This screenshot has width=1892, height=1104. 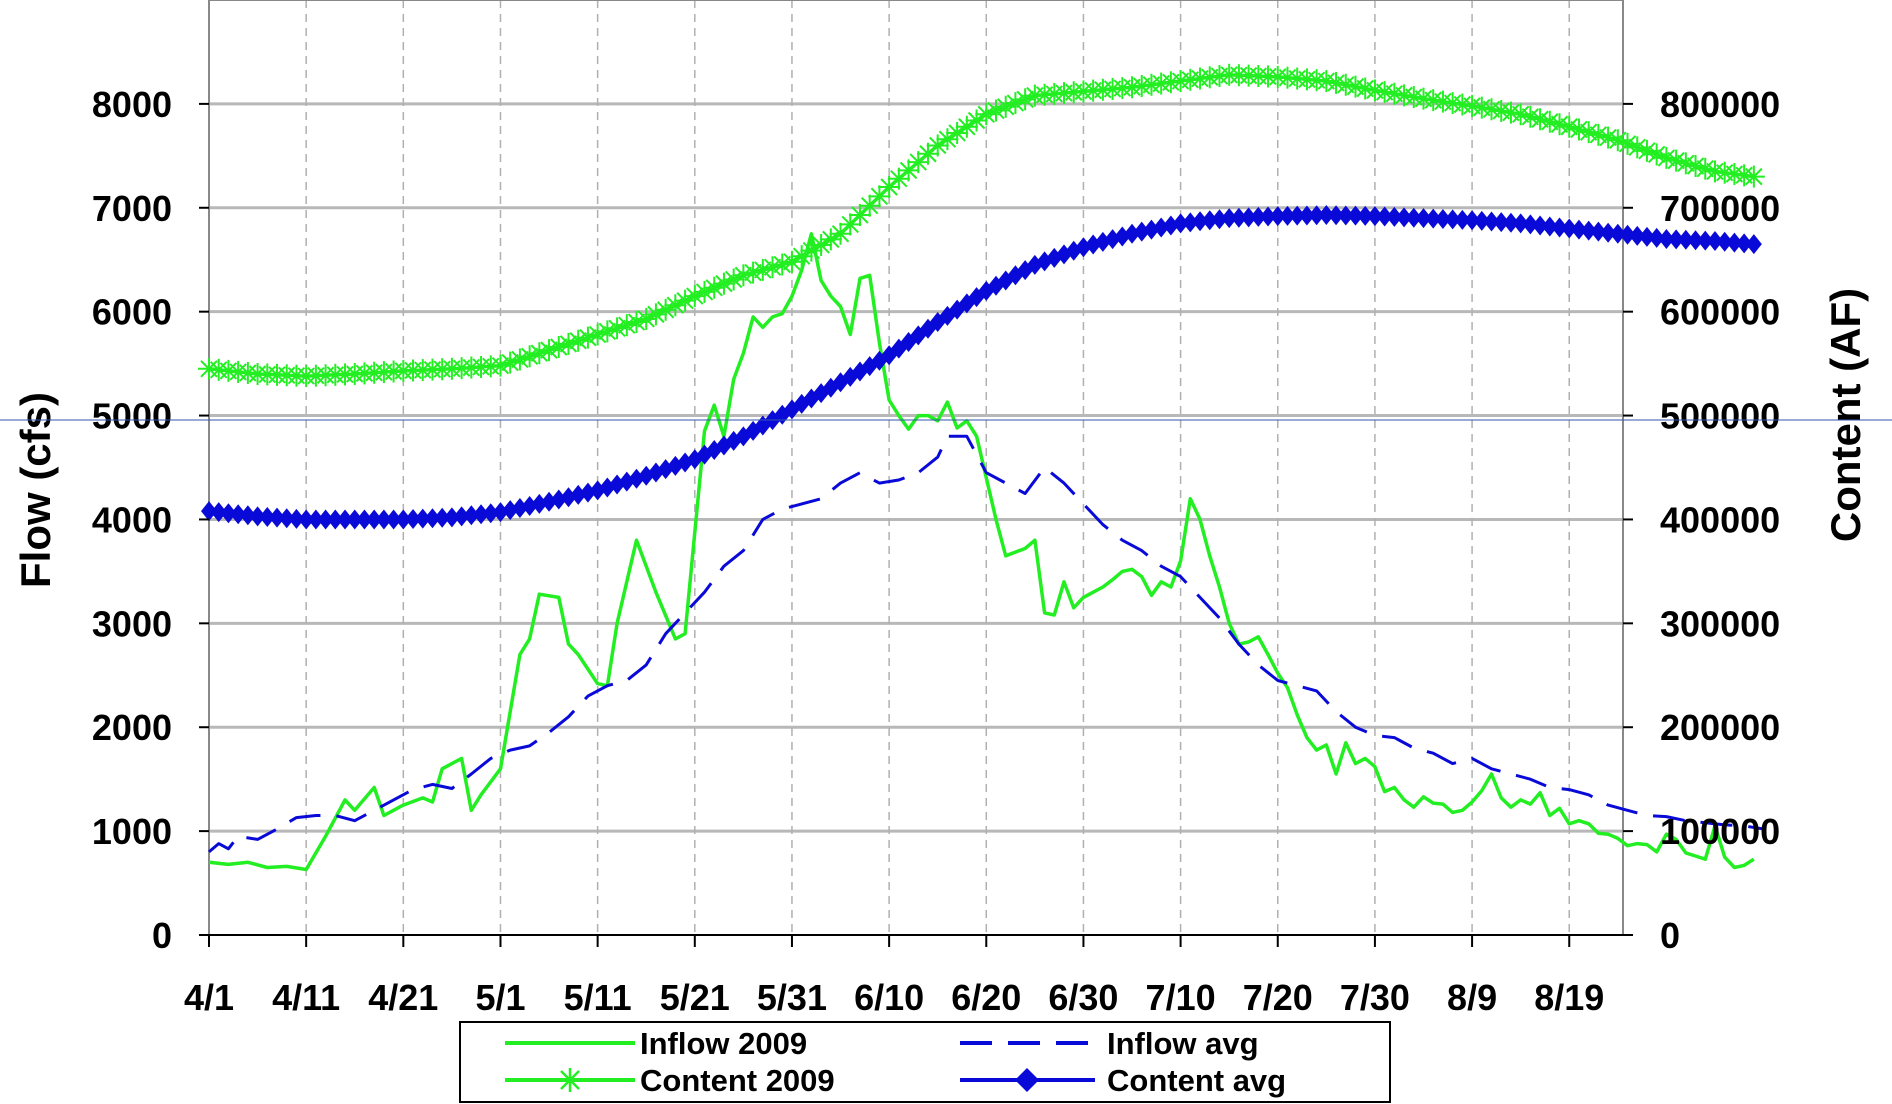 What do you see at coordinates (792, 997) in the screenshot?
I see `x-tick-label: 5/31` at bounding box center [792, 997].